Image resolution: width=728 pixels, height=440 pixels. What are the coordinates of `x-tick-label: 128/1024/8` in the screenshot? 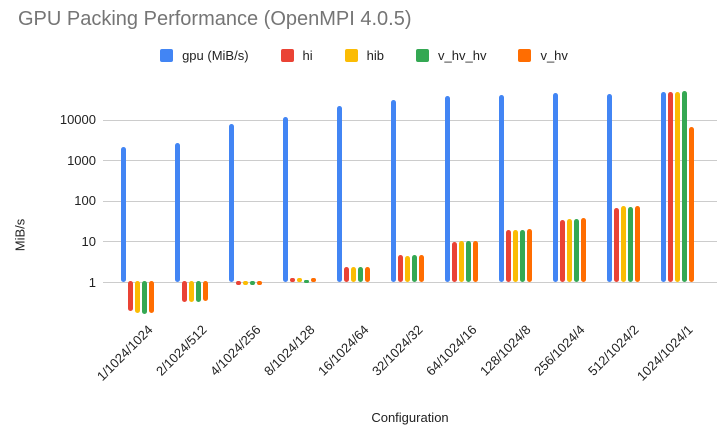 It's located at (505, 350).